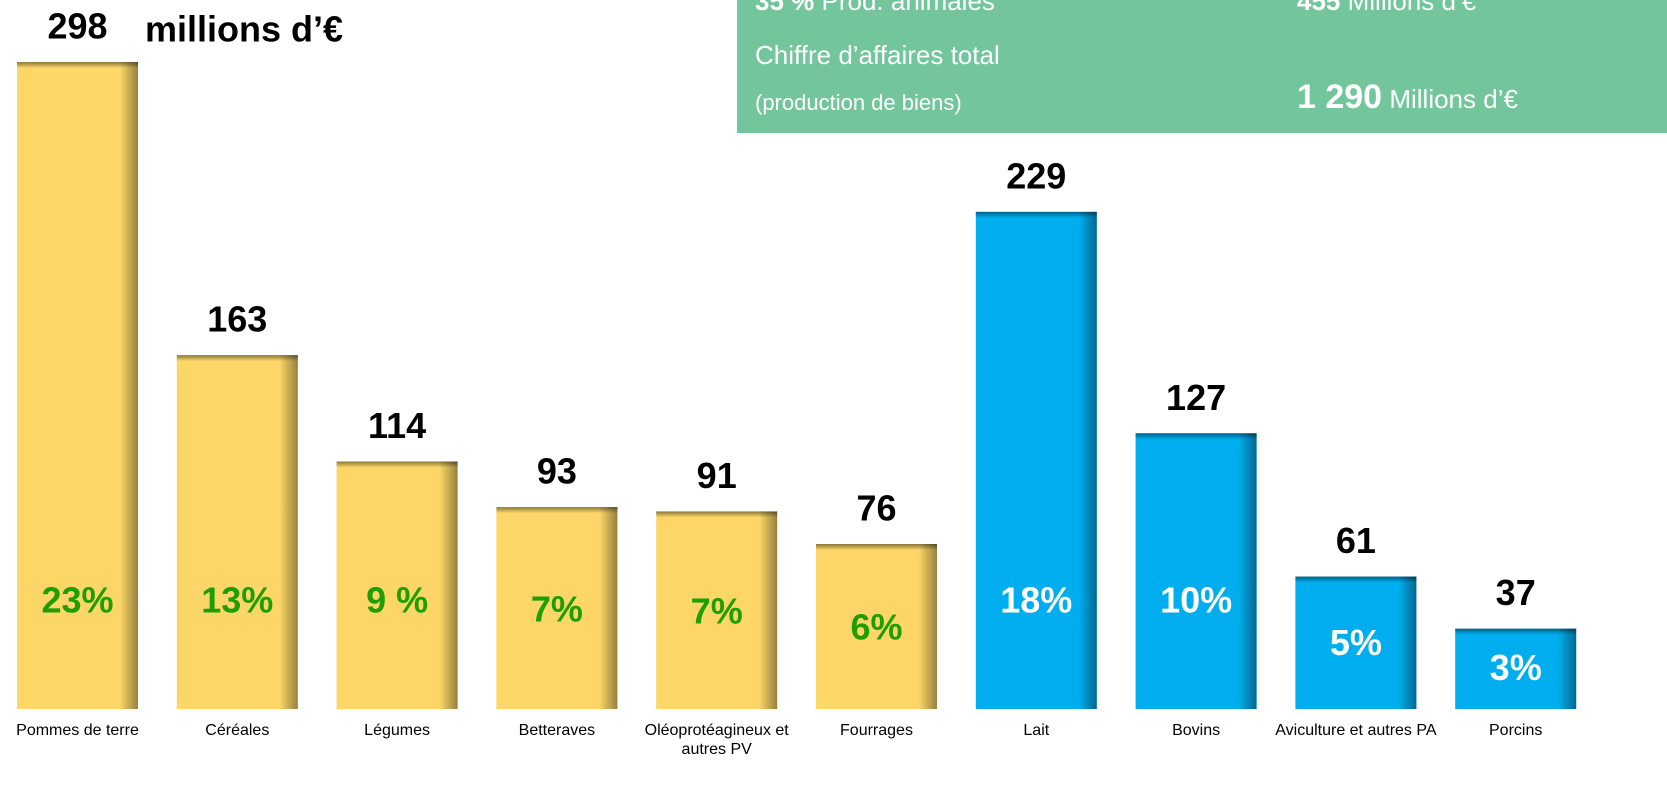 This screenshot has height=806, width=1667. What do you see at coordinates (237, 730) in the screenshot?
I see `x-tick-label: Céréales` at bounding box center [237, 730].